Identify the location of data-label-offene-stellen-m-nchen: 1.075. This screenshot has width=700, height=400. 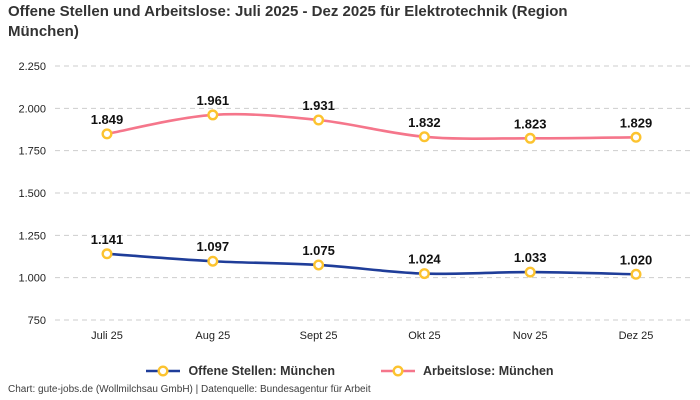
(318, 250).